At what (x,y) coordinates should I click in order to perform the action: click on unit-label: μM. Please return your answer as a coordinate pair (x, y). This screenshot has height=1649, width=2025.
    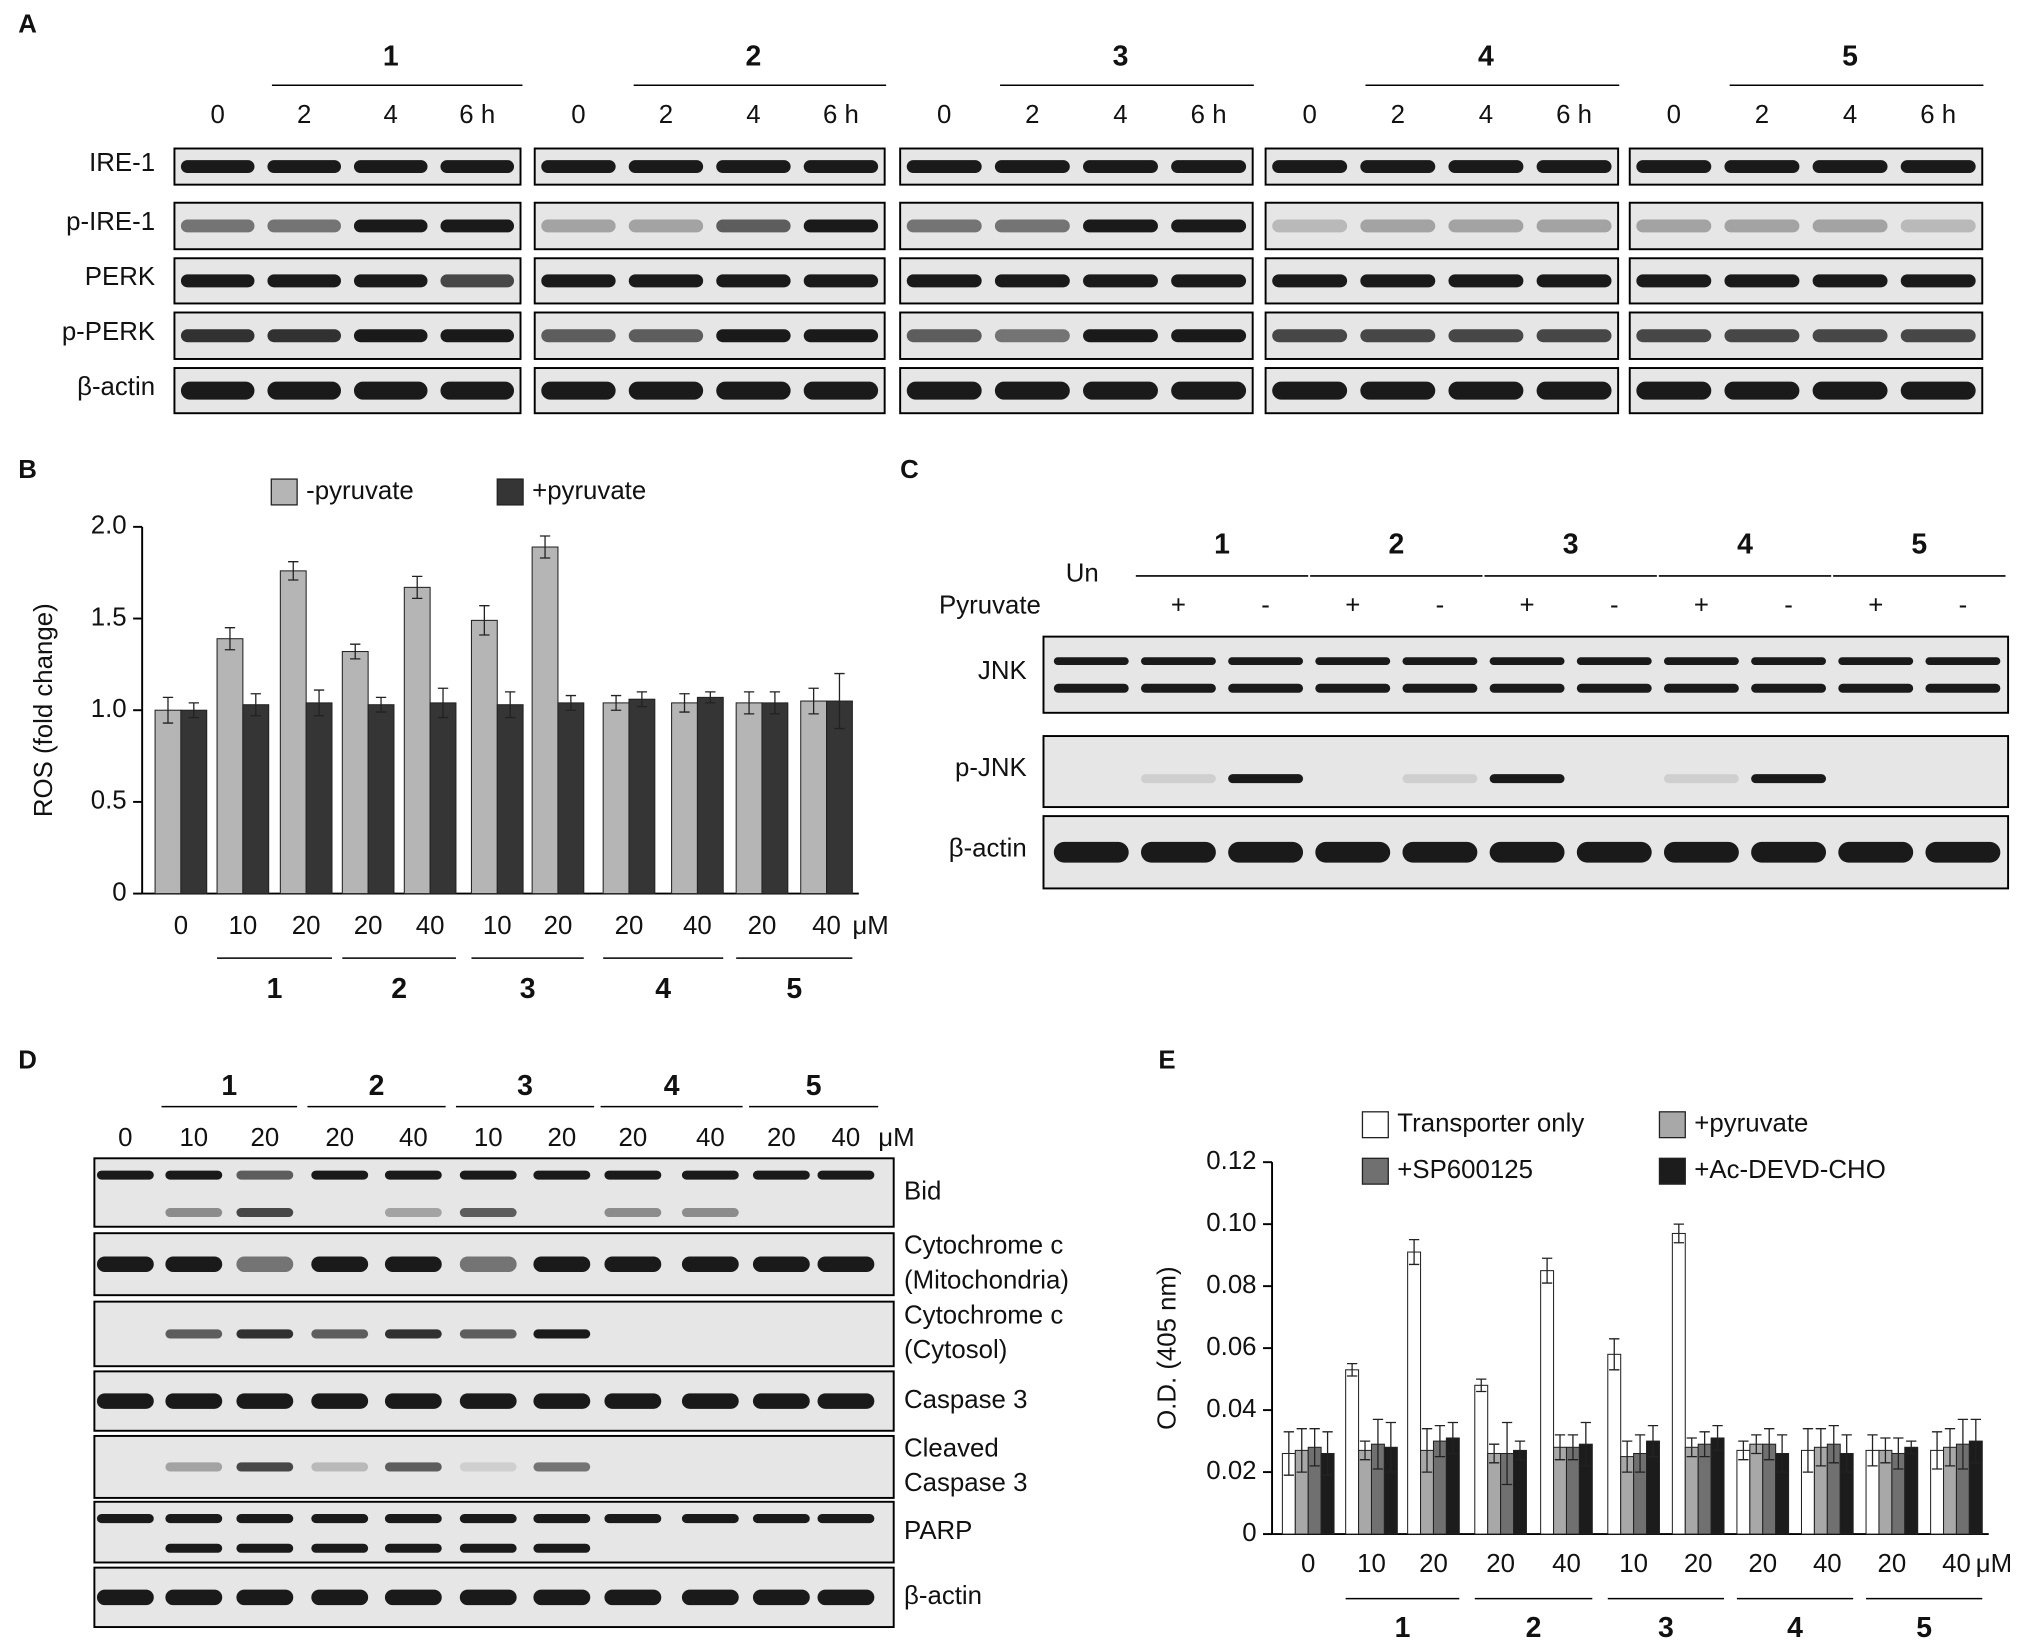
    Looking at the image, I should click on (896, 1138).